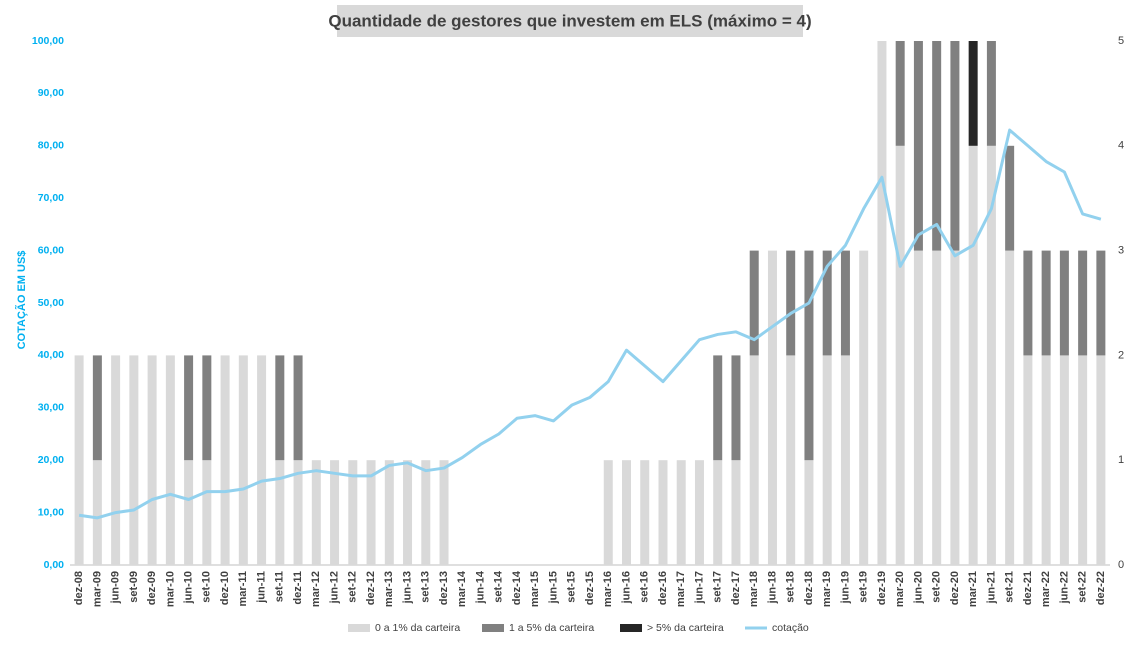 The width and height of the screenshot is (1138, 648). What do you see at coordinates (1121, 251) in the screenshot?
I see `y2-tick-label: 3` at bounding box center [1121, 251].